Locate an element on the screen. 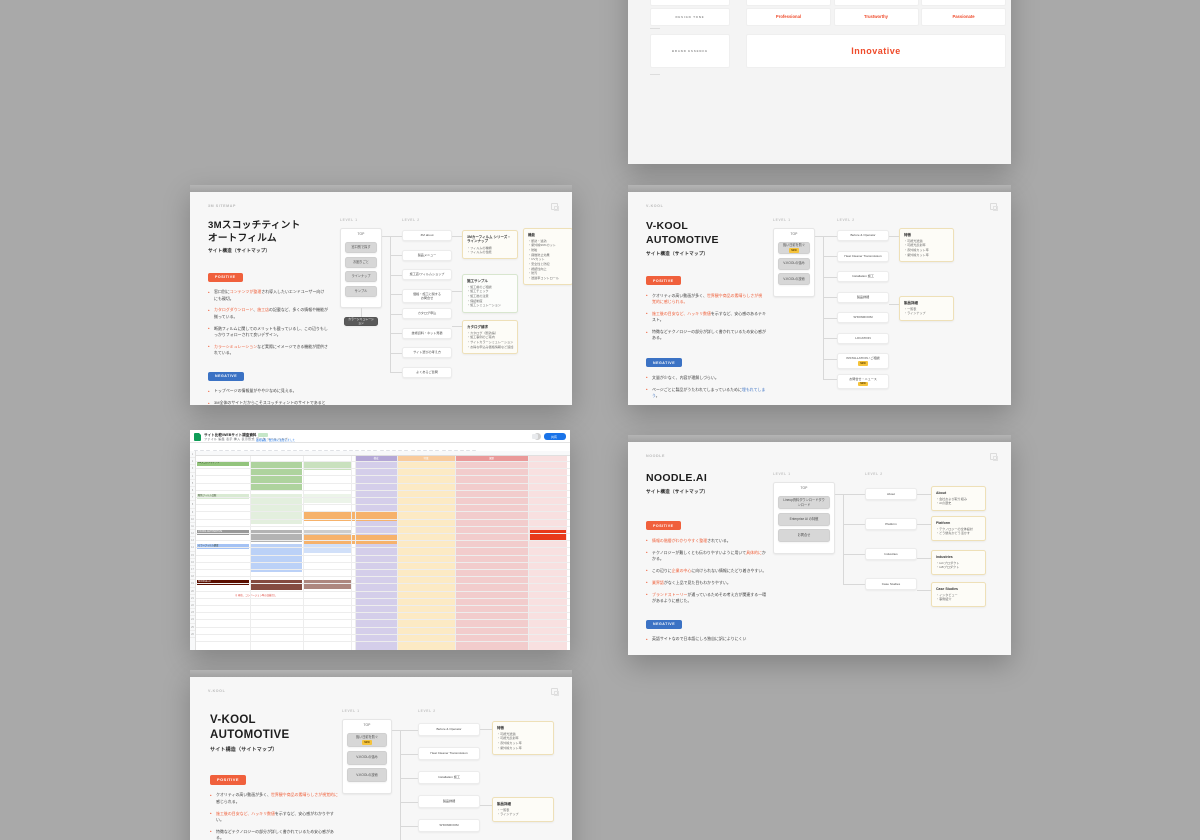 Image resolution: width=1200 pixels, height=840 pixels. sitemap-top-item: 窓口別で探す is located at coordinates (361, 247).